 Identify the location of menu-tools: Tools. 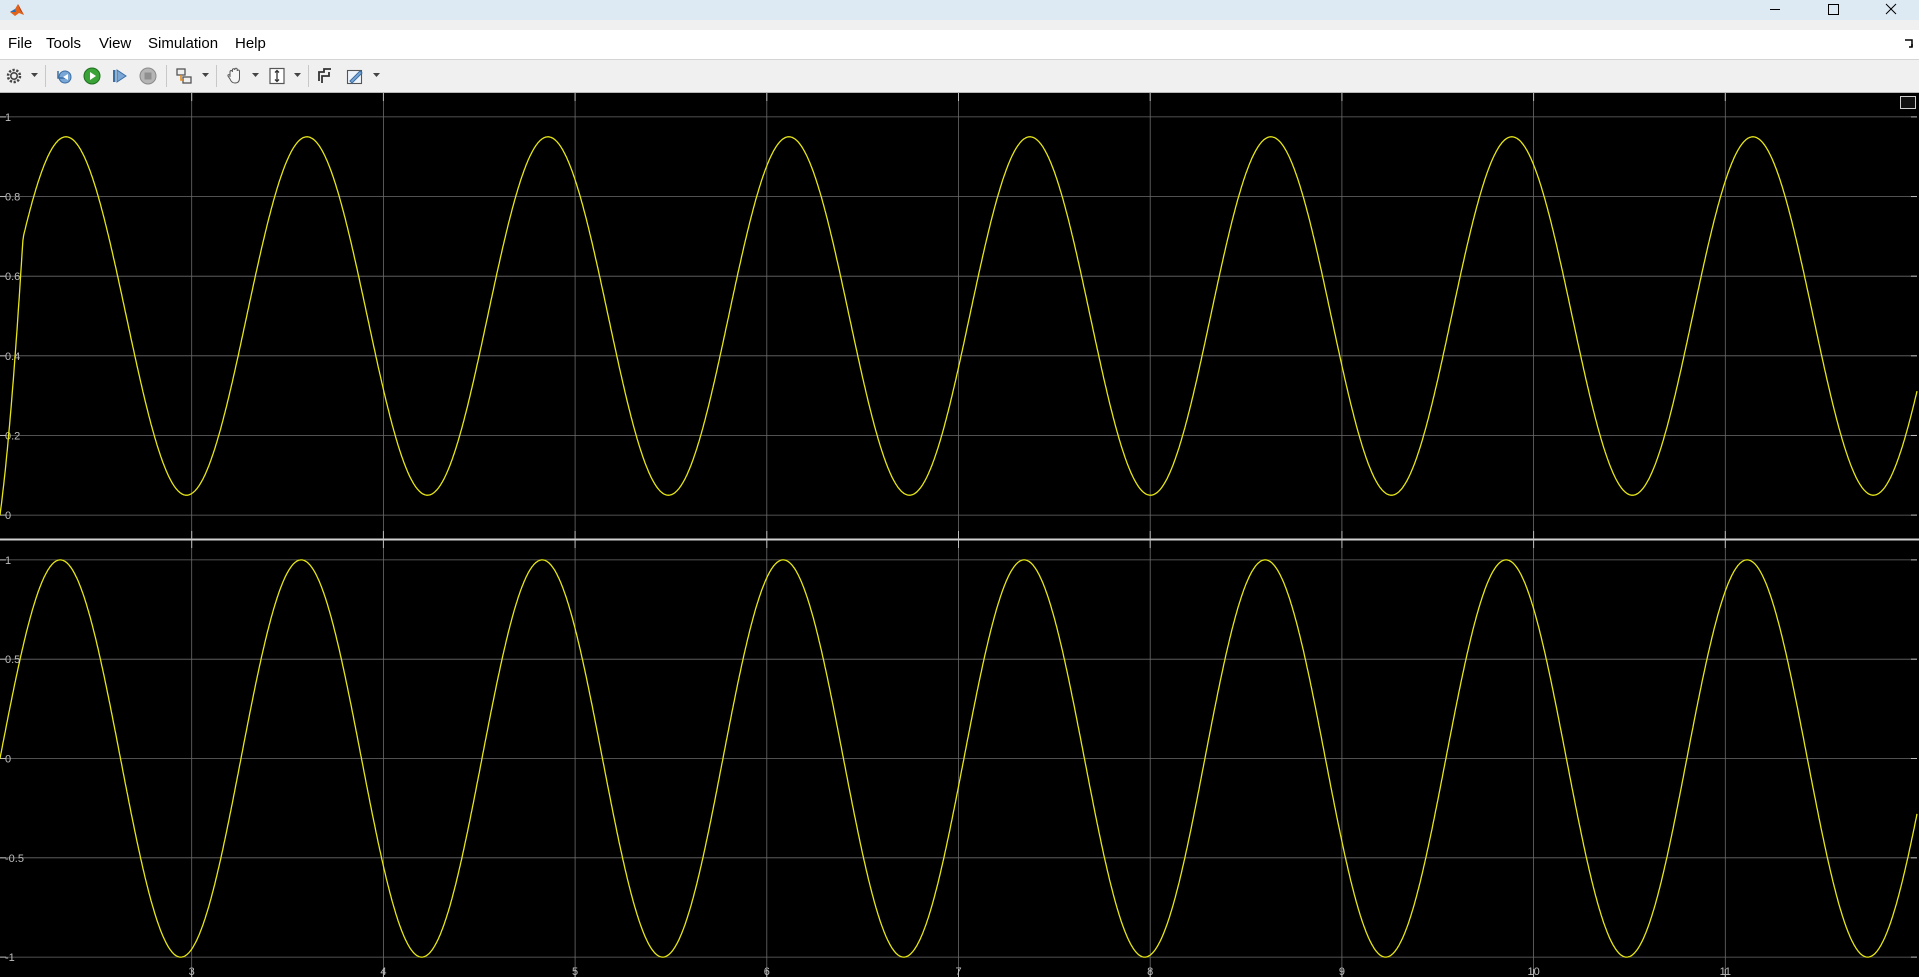
(64, 43).